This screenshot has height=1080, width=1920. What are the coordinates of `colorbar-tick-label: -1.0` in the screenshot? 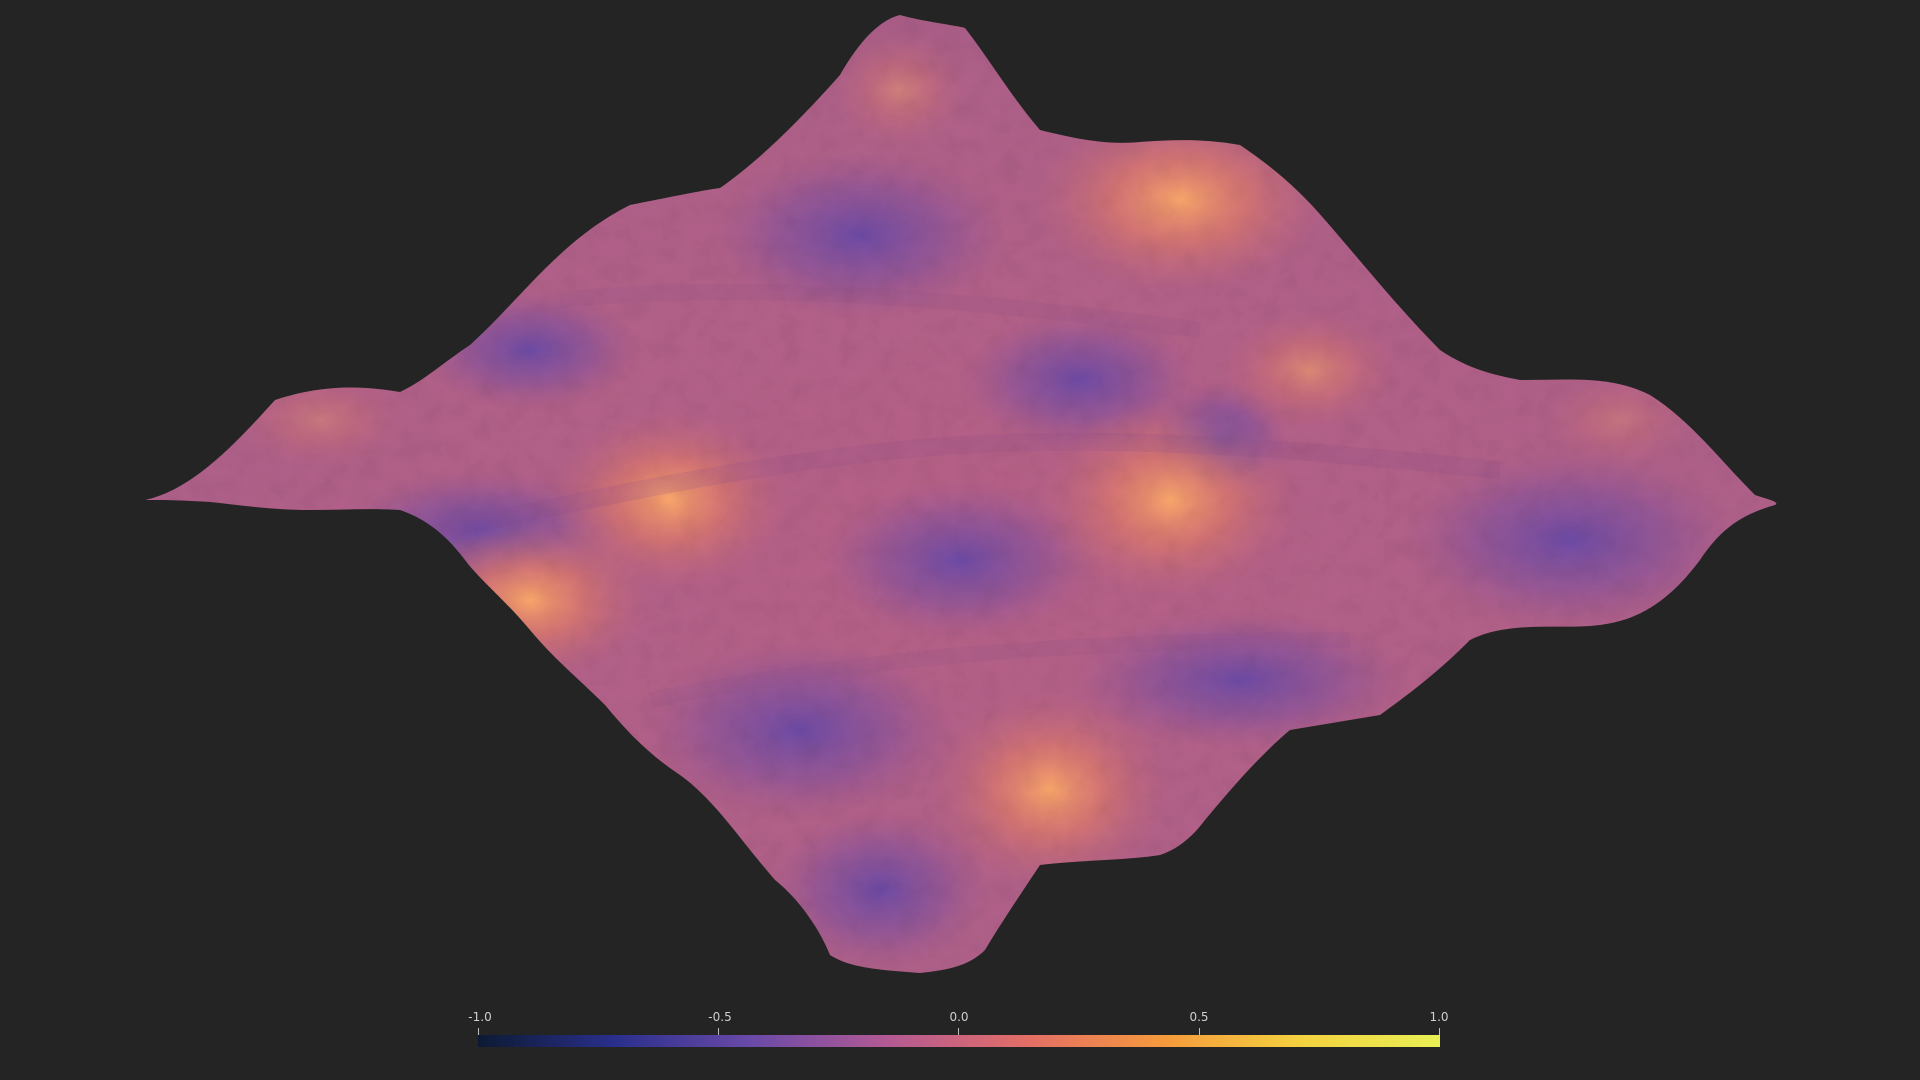 It's located at (480, 1017).